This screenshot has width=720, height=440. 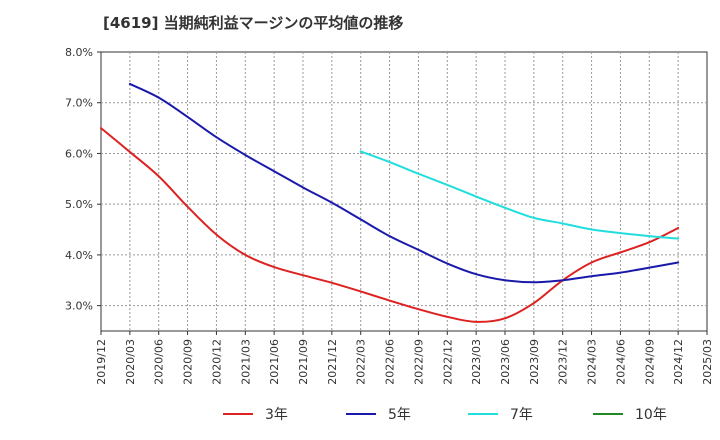 What do you see at coordinates (534, 362) in the screenshot?
I see `x-tick-label: 2023/09` at bounding box center [534, 362].